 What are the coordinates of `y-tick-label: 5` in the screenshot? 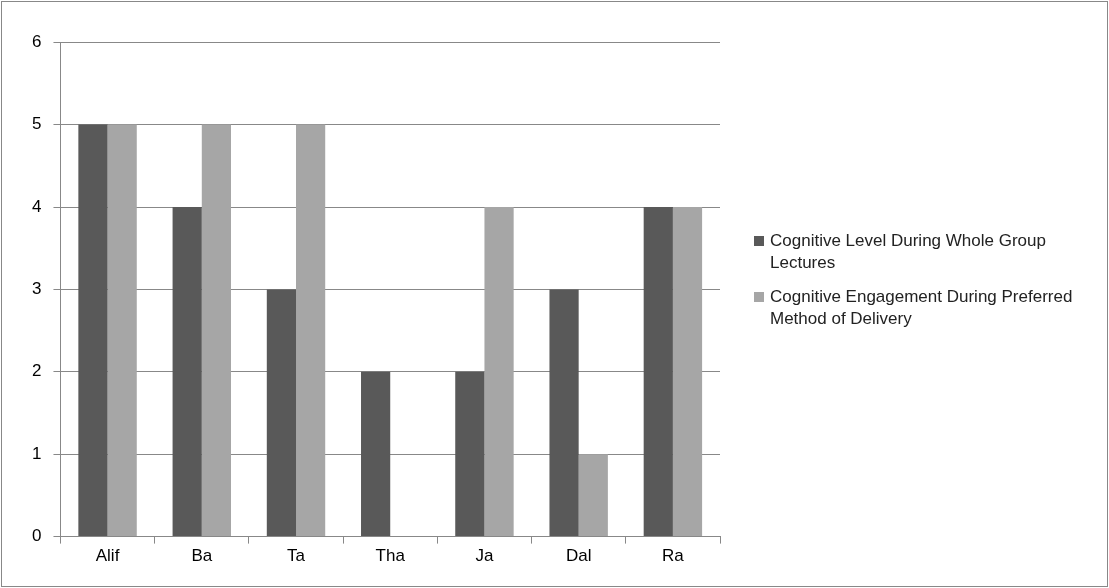 It's located at (36, 124).